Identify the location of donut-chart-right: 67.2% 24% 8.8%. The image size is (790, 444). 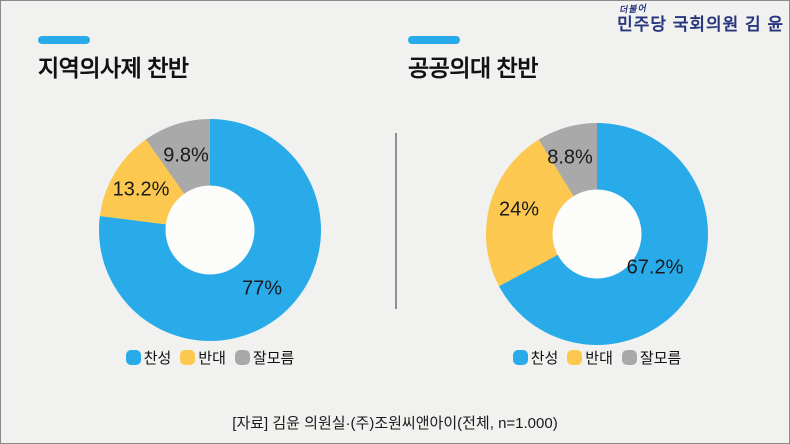
(597, 234).